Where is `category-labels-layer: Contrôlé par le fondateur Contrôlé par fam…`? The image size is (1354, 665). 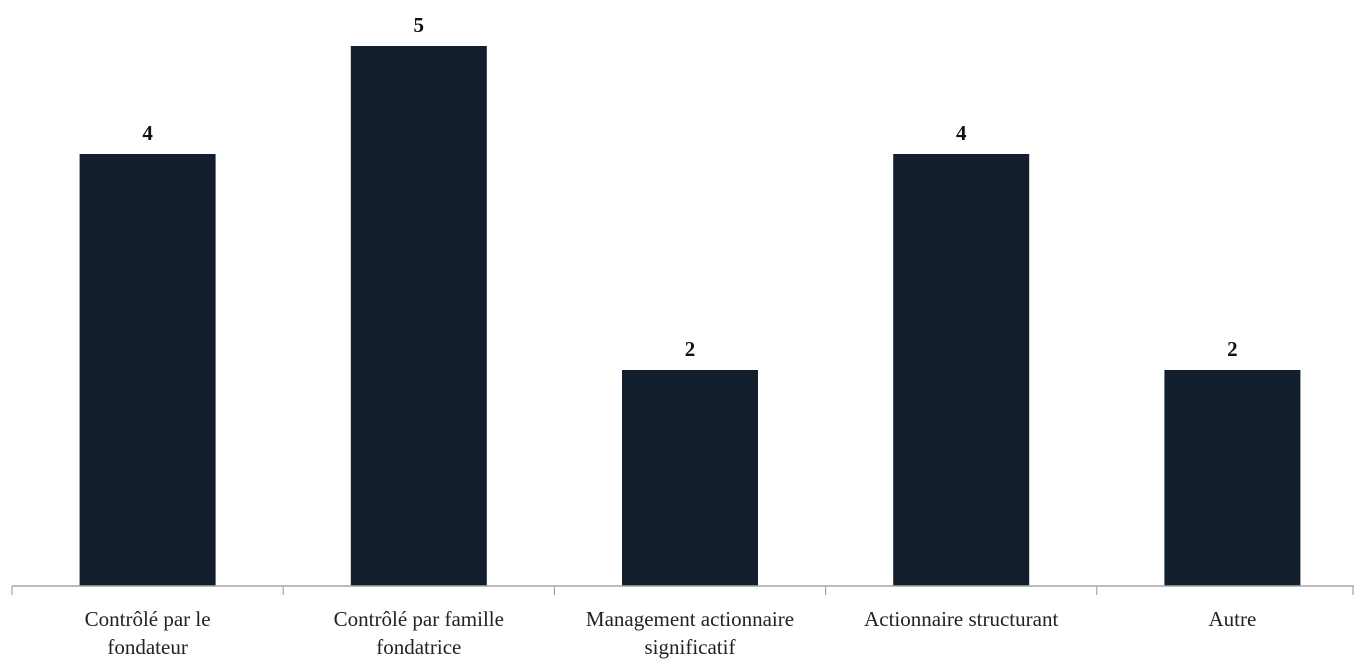 category-labels-layer: Contrôlé par le fondateur Contrôlé par fam… is located at coordinates (671, 633).